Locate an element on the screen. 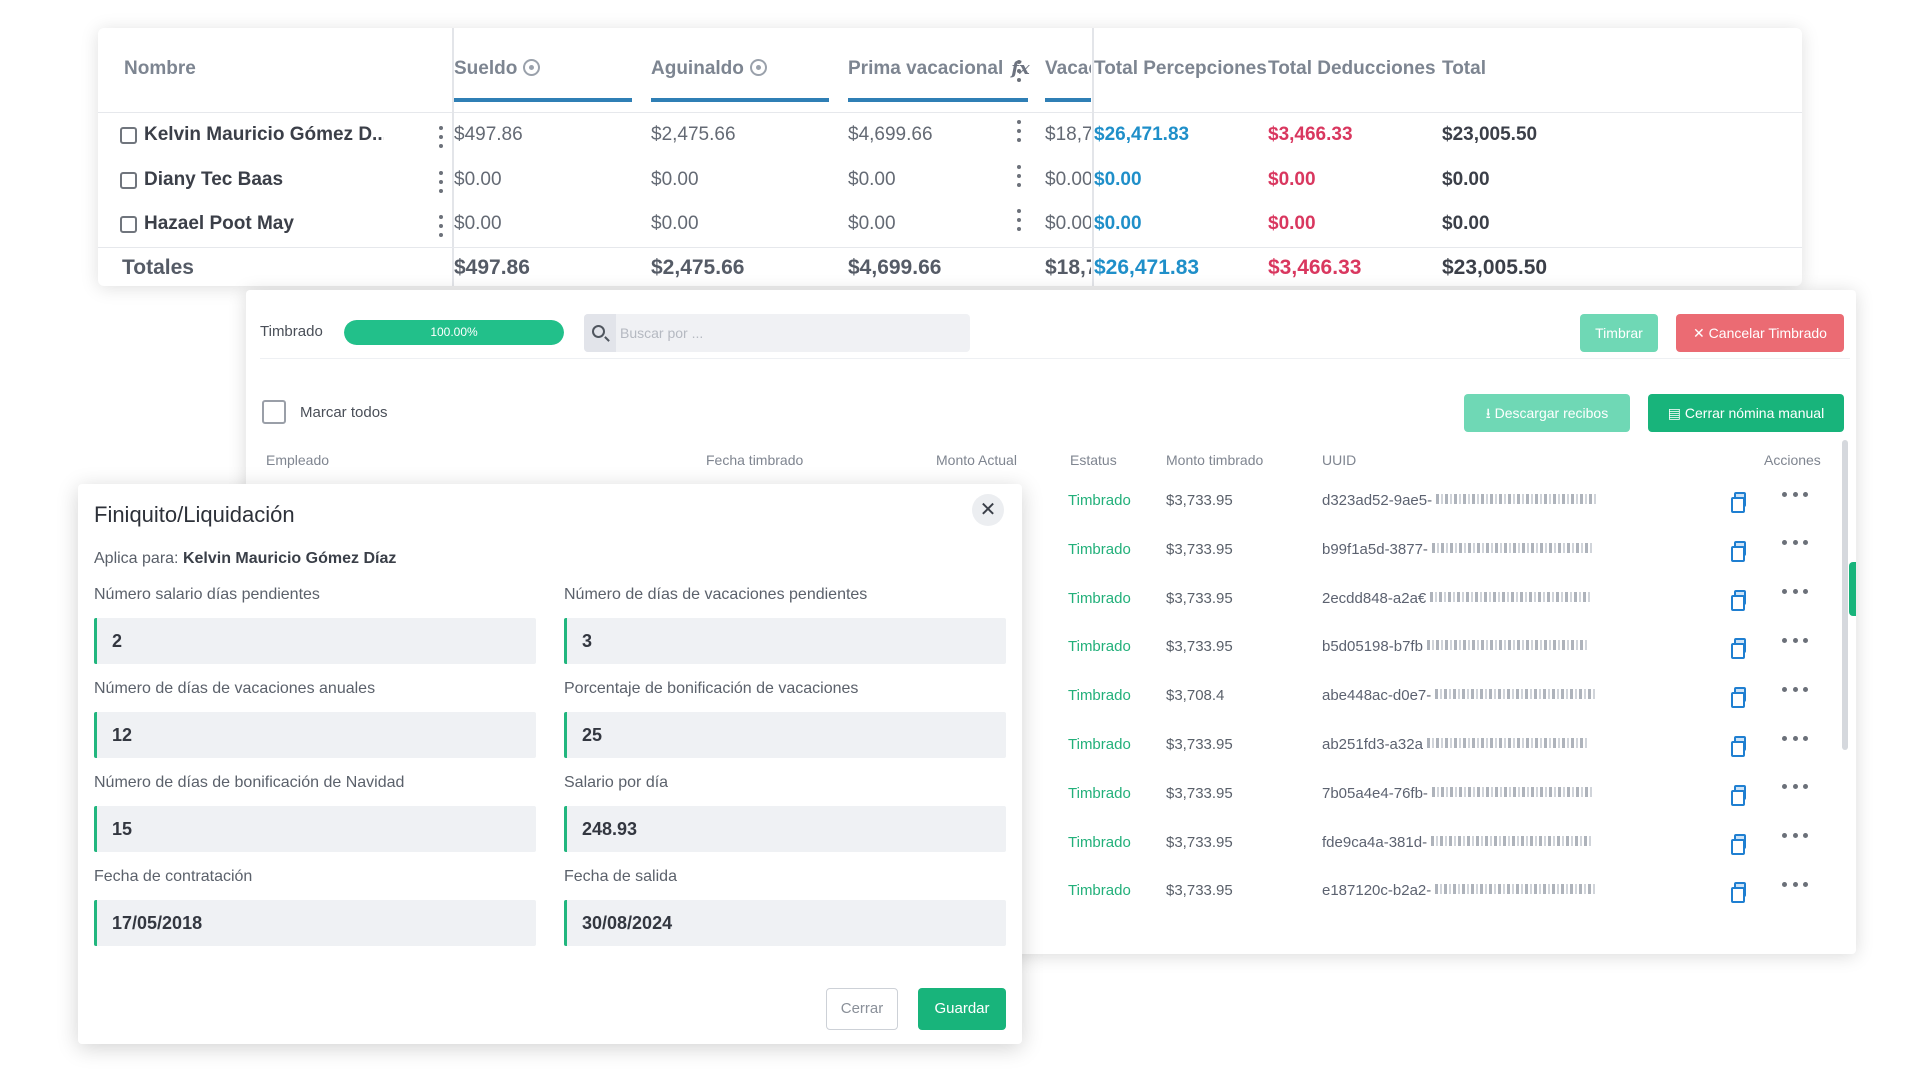 The height and width of the screenshot is (1080, 1920). table-row: Timbrado $3,733.95 e187120c-b2a2- is located at coordinates (1051, 892).